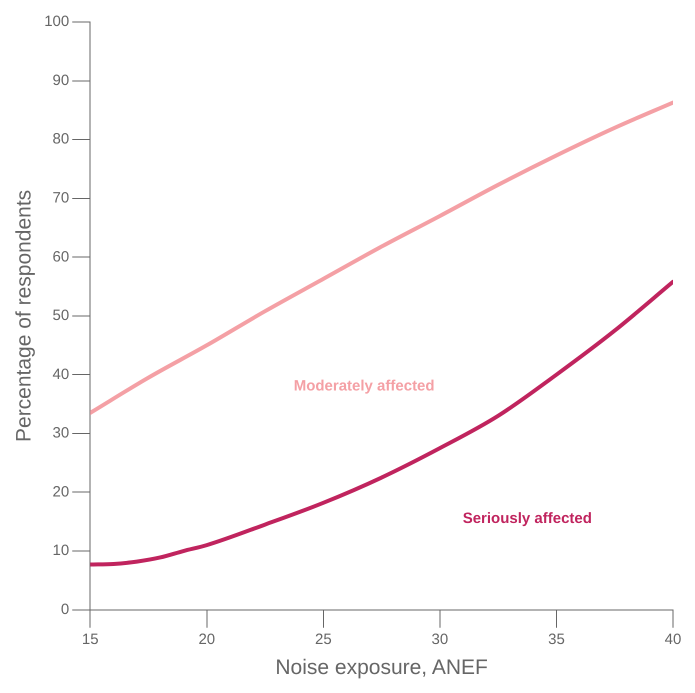 This screenshot has width=695, height=693. I want to click on x-tick-label: 40, so click(673, 639).